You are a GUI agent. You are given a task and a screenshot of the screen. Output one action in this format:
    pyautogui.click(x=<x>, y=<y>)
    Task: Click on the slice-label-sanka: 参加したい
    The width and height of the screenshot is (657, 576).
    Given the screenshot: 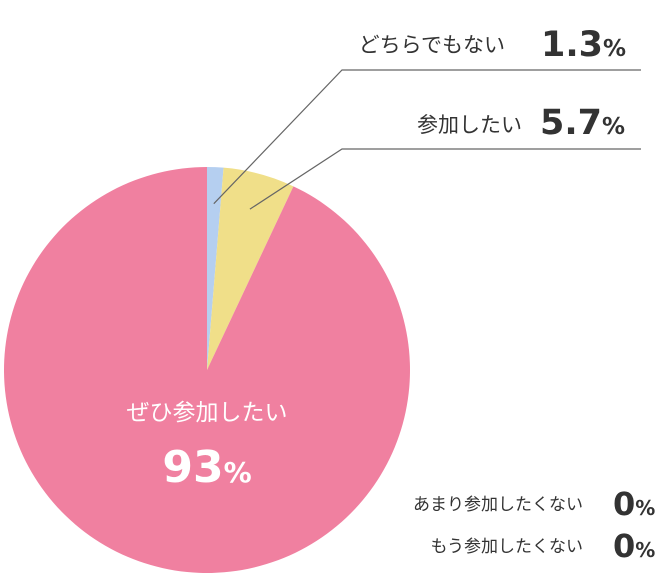 What is the action you would take?
    pyautogui.click(x=469, y=125)
    